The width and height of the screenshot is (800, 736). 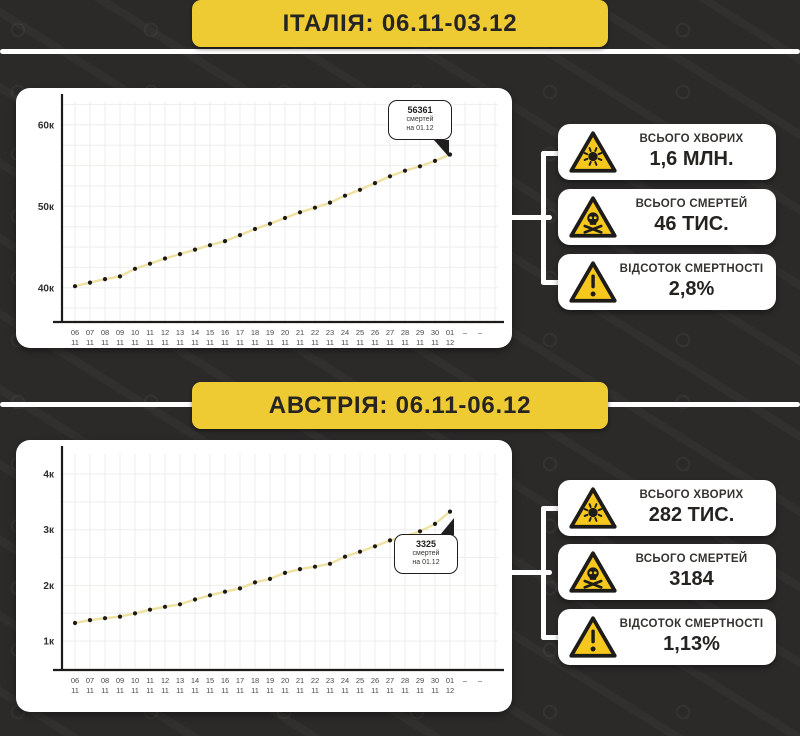 What do you see at coordinates (450, 680) in the screenshot?
I see `svg-text: 01` at bounding box center [450, 680].